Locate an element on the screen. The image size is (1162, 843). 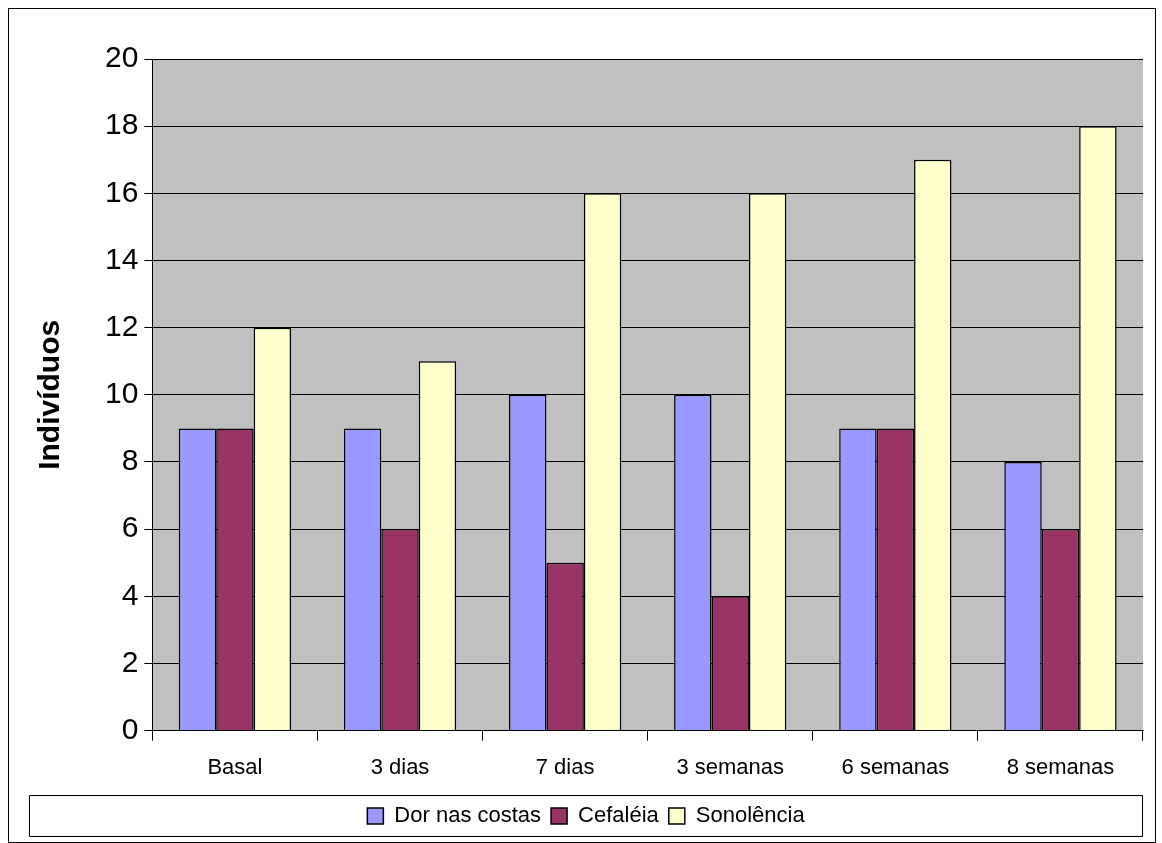
y-tick-label: 20 is located at coordinates (121, 57).